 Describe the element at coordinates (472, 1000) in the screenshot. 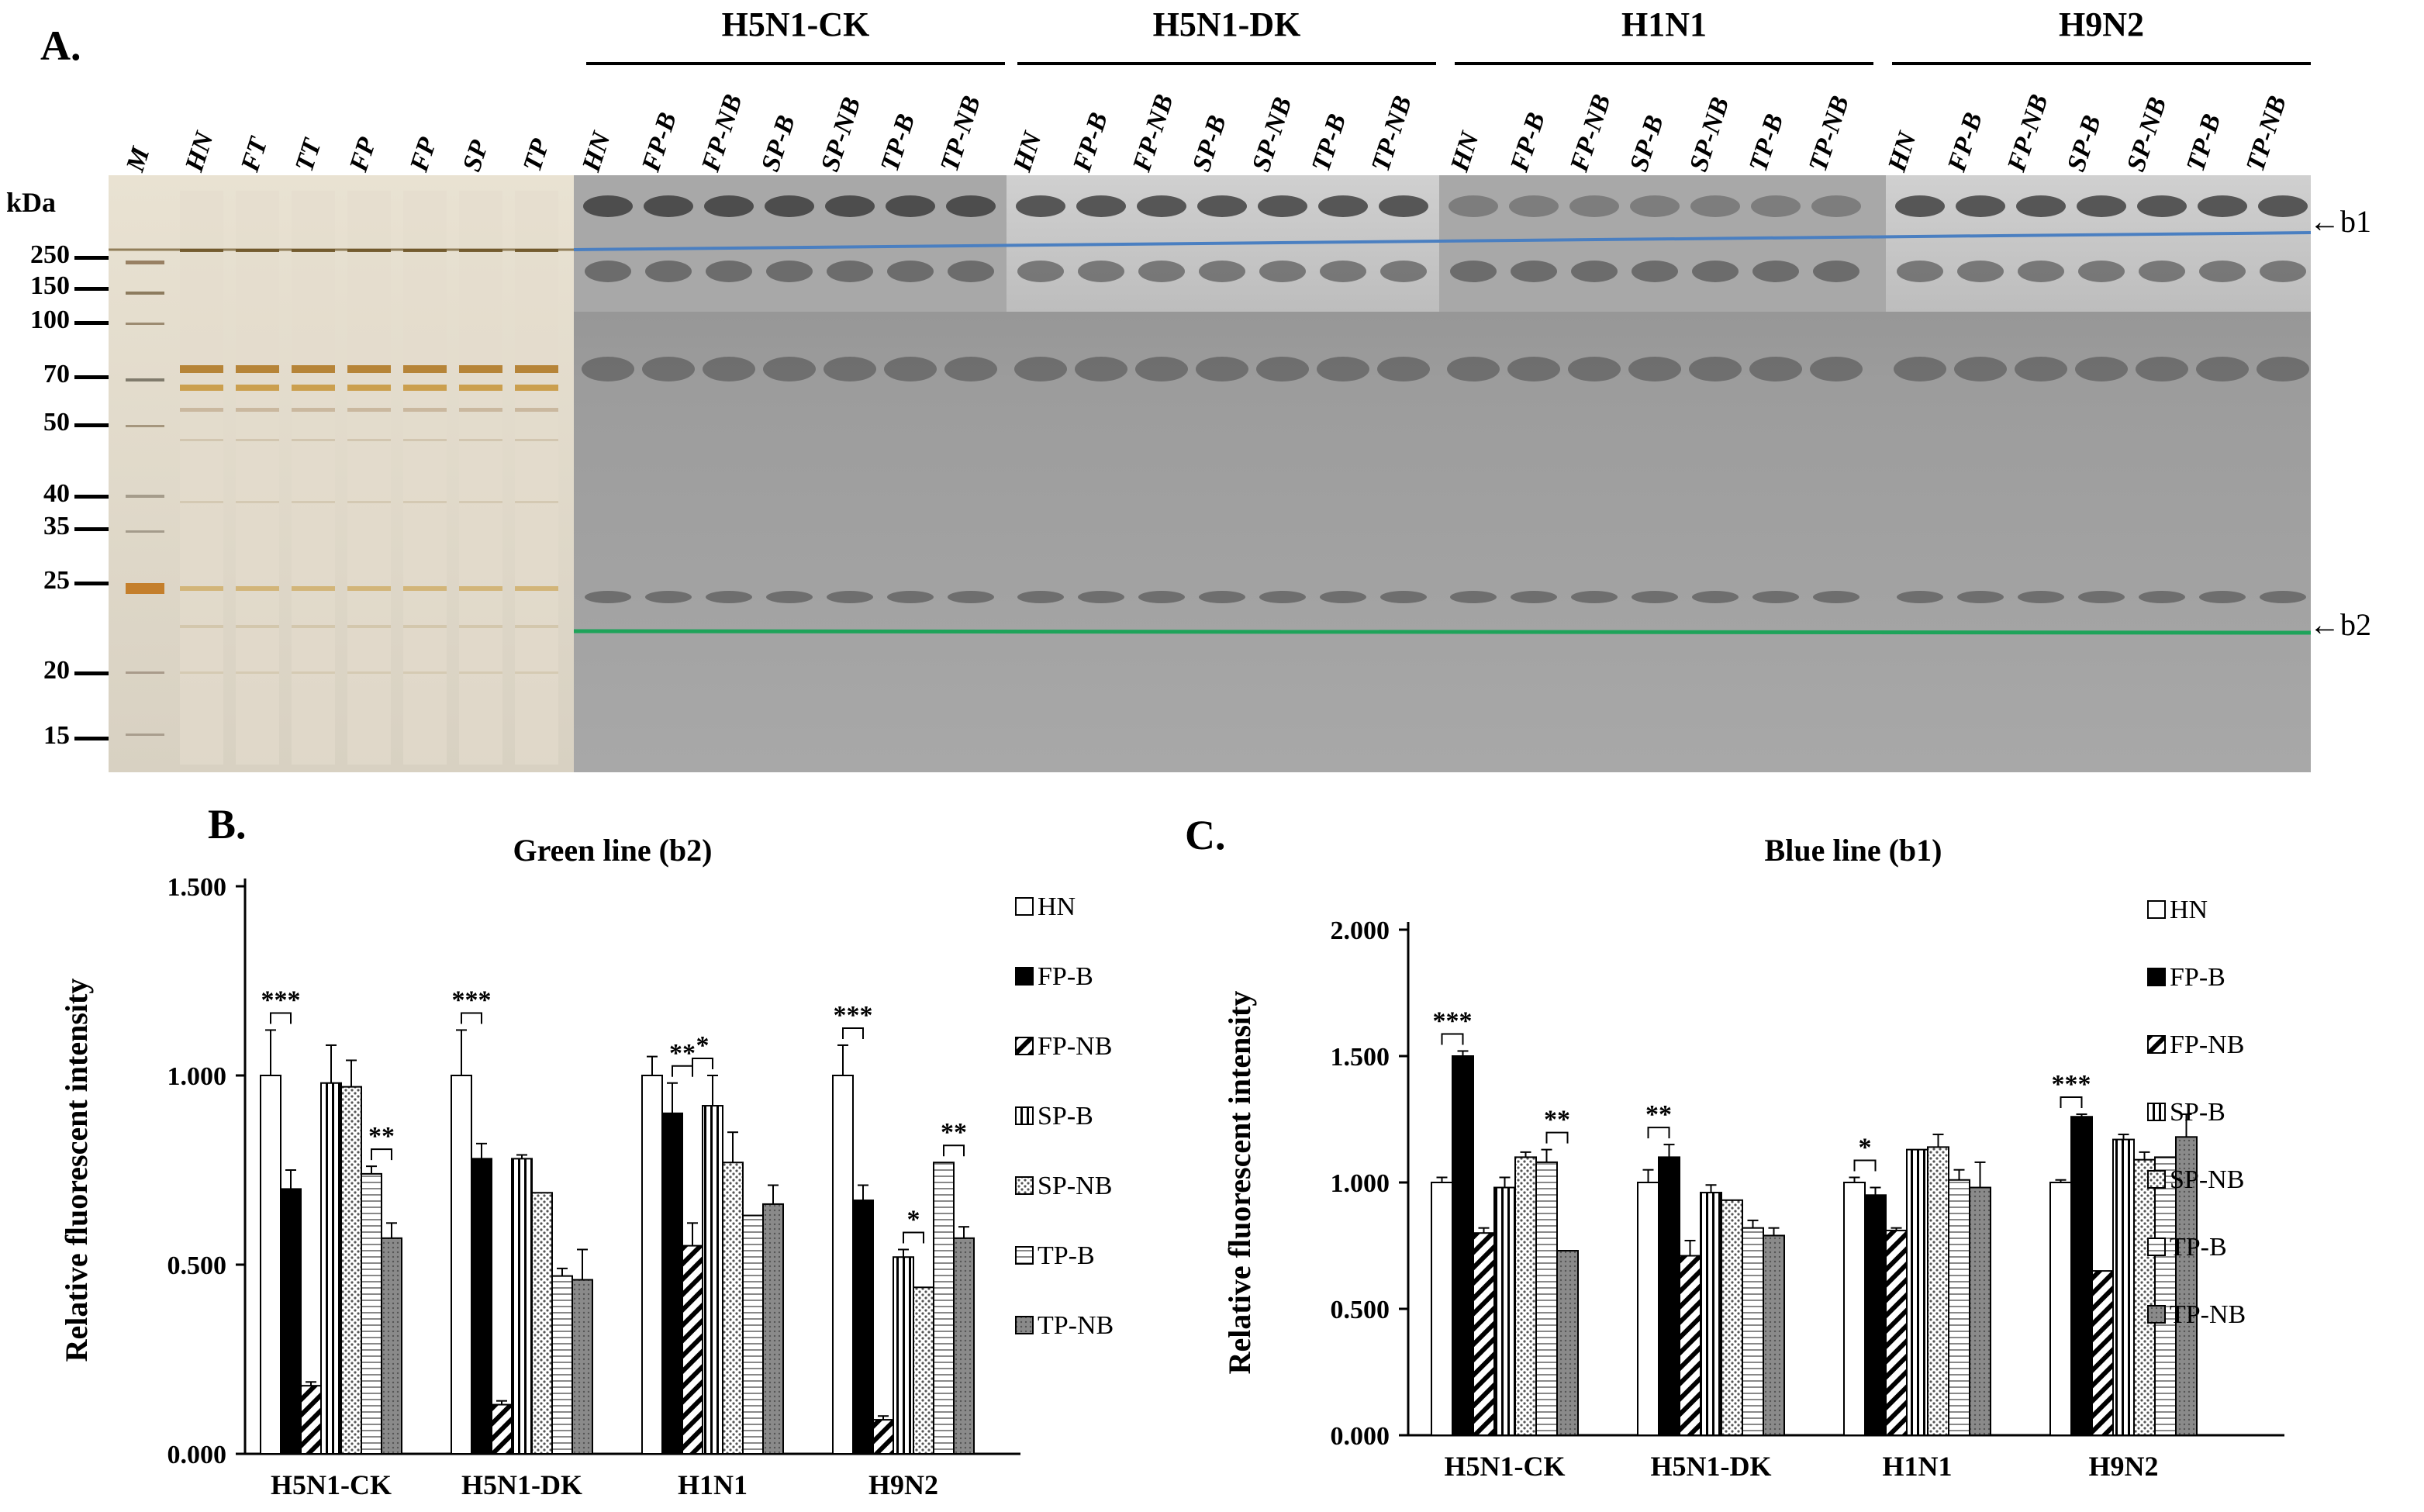

I see `significance-label: ***` at that location.